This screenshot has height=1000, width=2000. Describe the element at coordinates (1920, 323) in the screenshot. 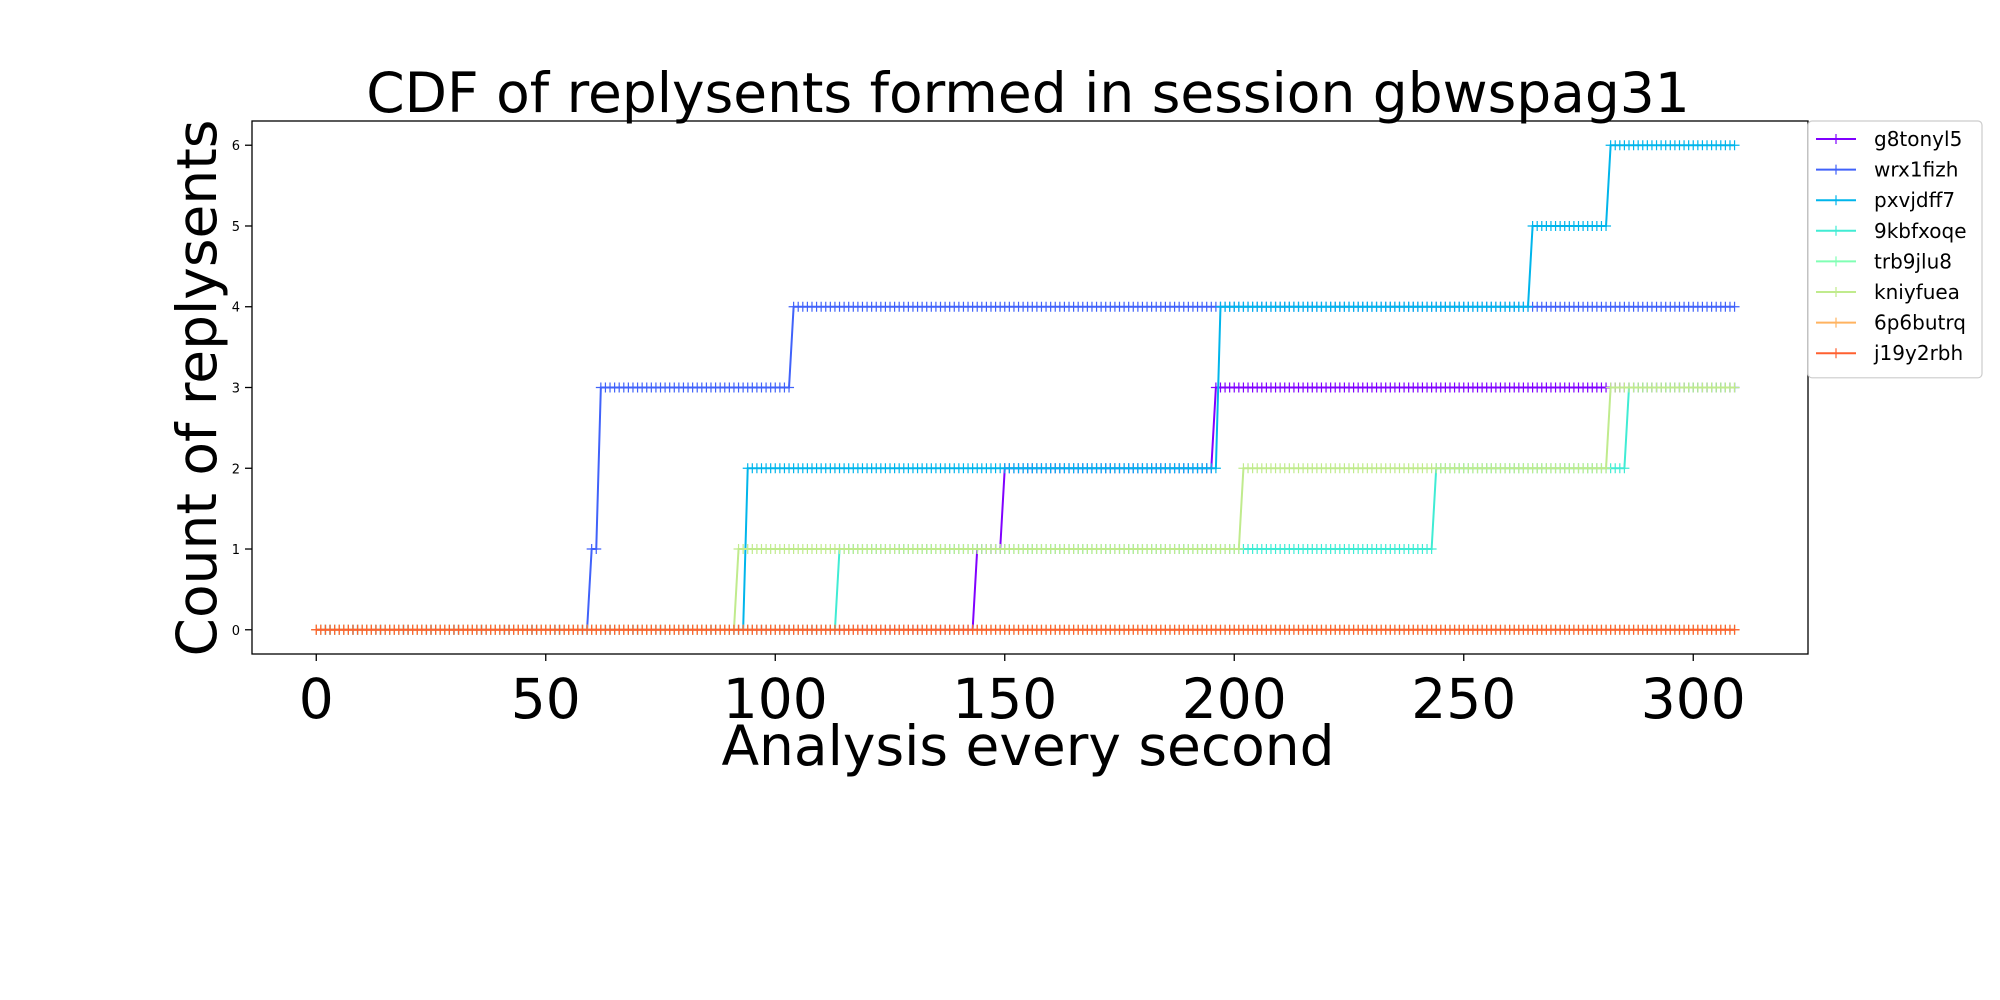

I see `legend-label: 6p6butrq` at that location.